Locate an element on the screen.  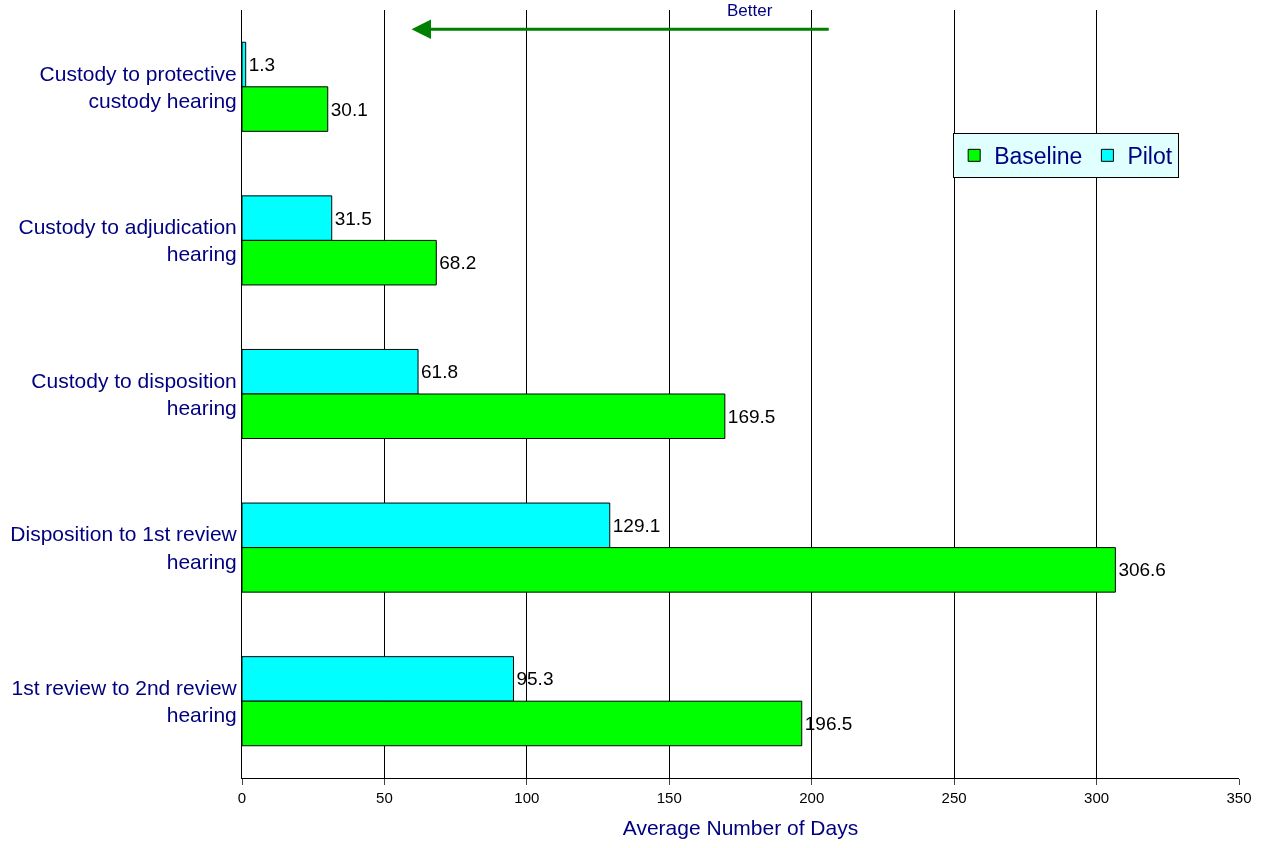
data-label: 30.1 is located at coordinates (349, 109).